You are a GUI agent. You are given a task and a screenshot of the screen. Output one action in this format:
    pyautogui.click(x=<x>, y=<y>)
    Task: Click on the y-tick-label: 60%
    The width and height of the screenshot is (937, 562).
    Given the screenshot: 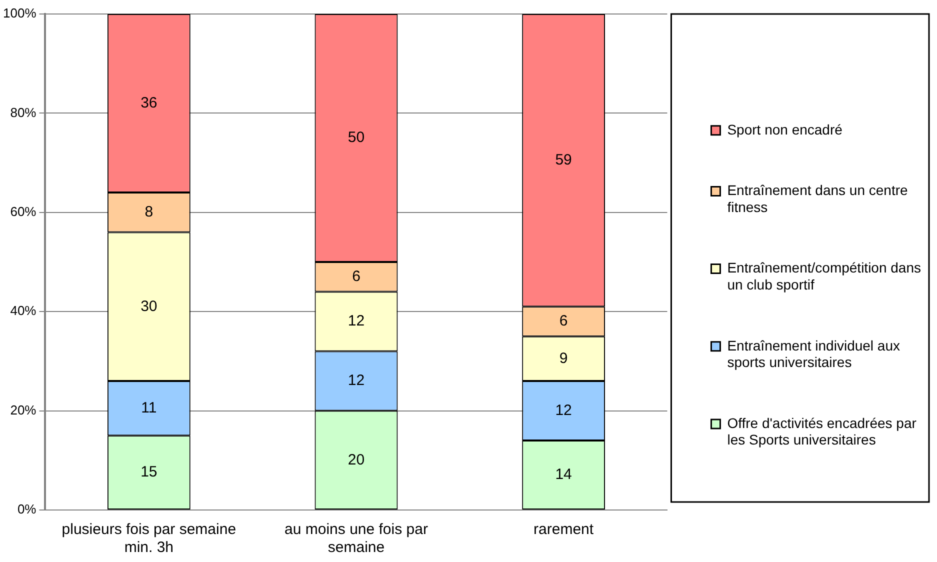 What is the action you would take?
    pyautogui.click(x=23, y=211)
    